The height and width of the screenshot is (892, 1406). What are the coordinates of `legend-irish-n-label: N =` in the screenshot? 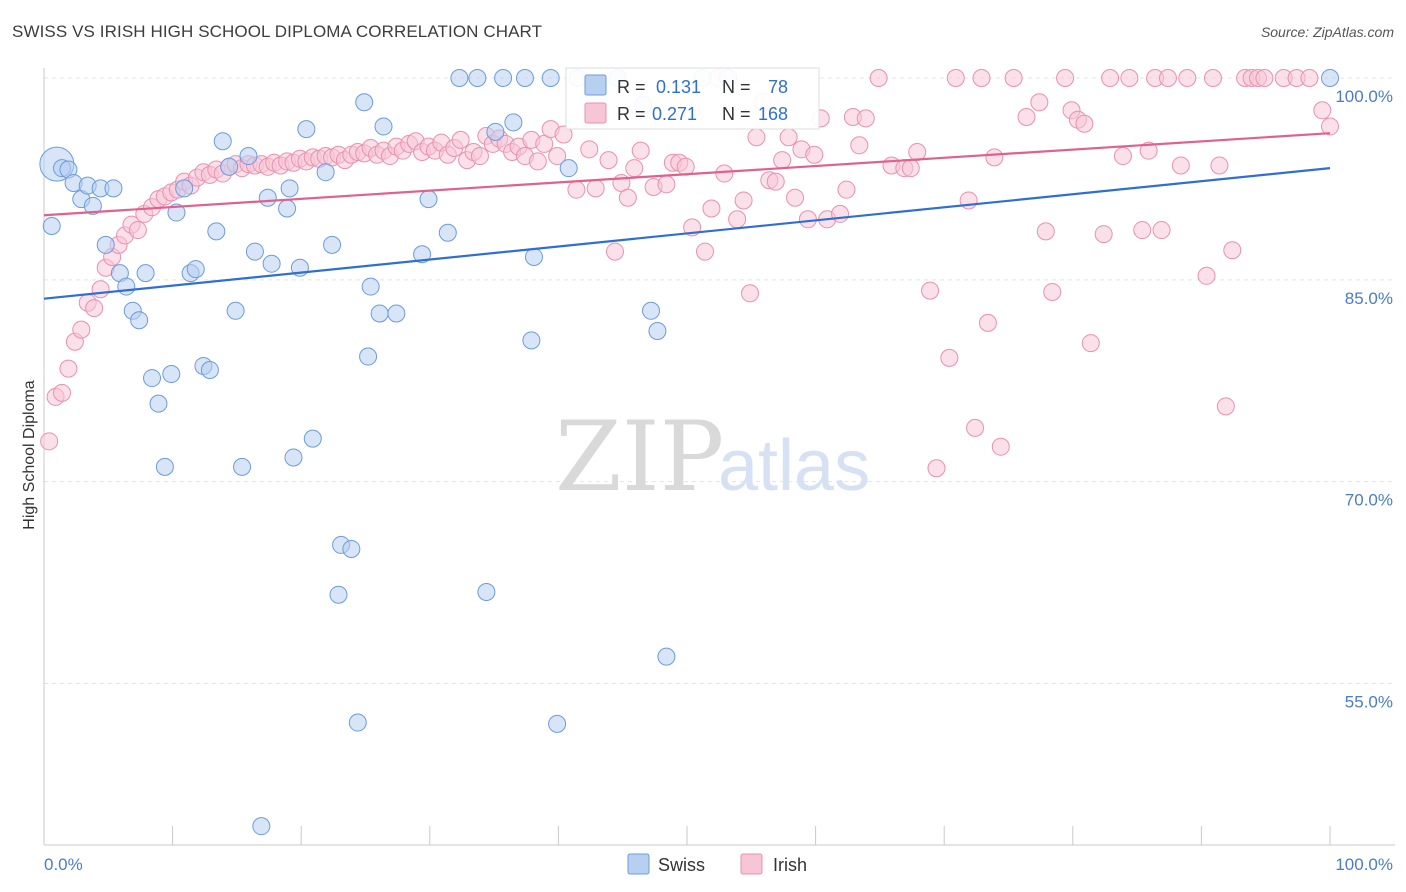 It's located at (736, 114).